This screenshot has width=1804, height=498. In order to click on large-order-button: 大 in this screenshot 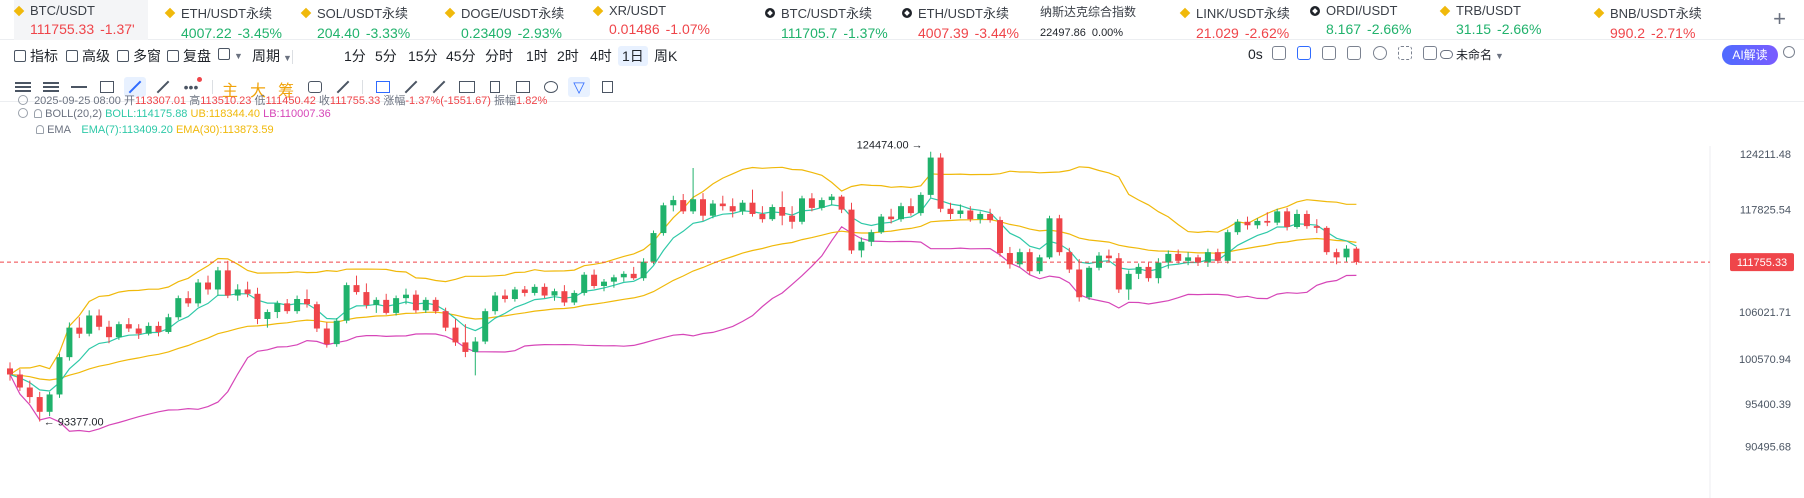, I will do `click(258, 91)`.